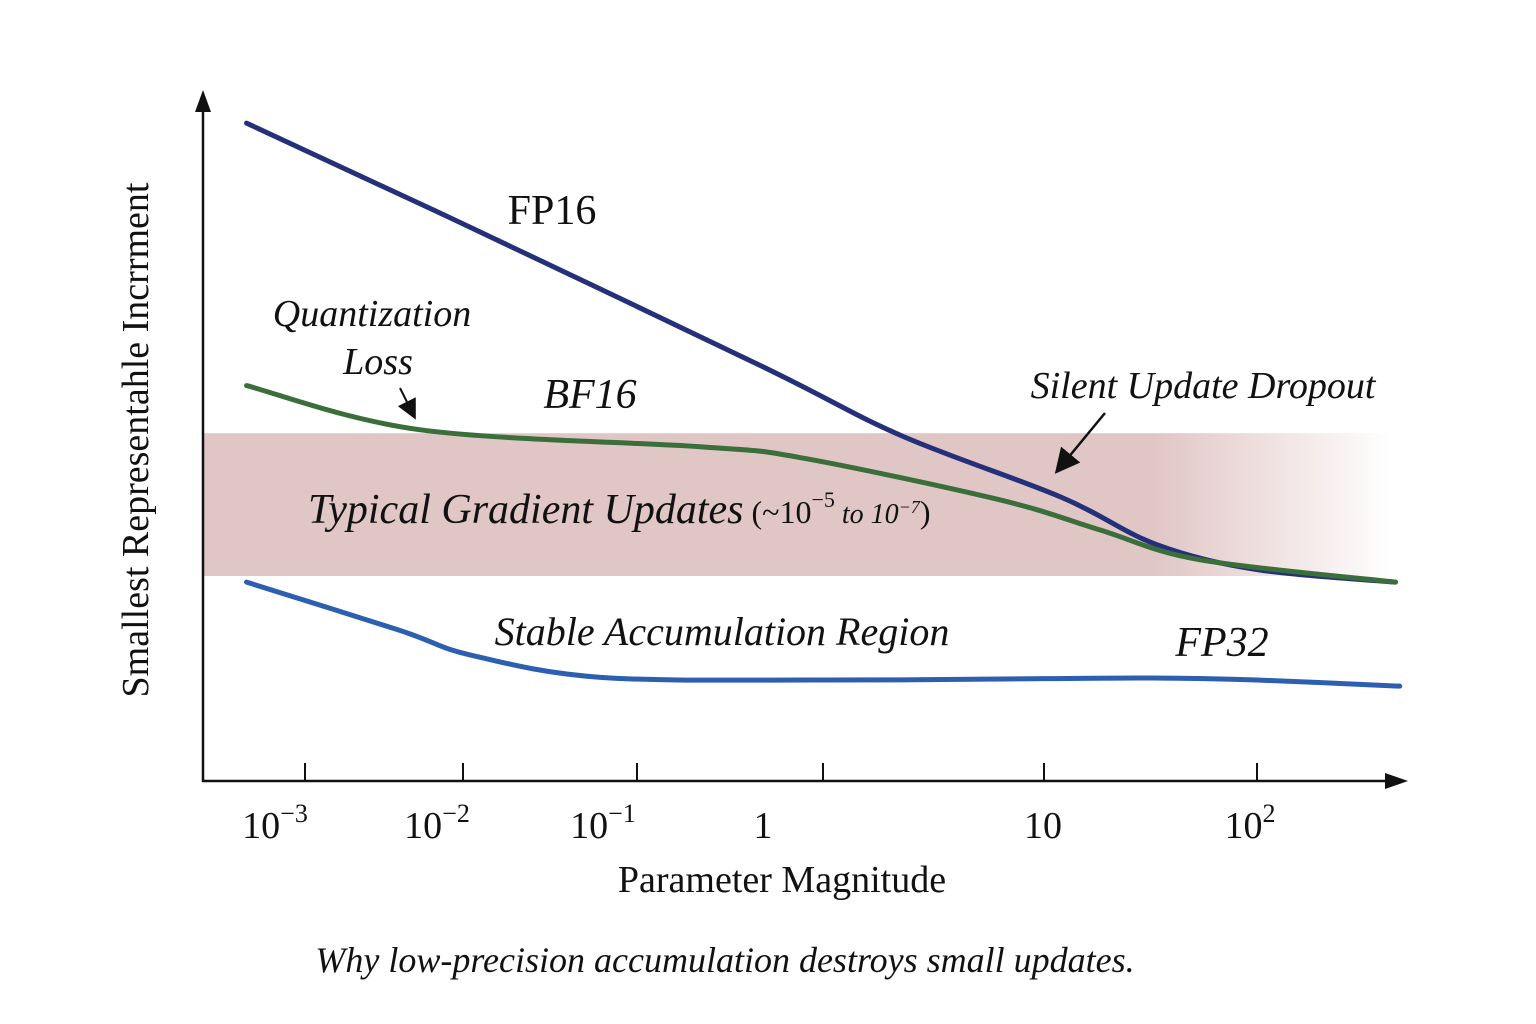  What do you see at coordinates (552, 211) in the screenshot?
I see `fp16-label: FP16` at bounding box center [552, 211].